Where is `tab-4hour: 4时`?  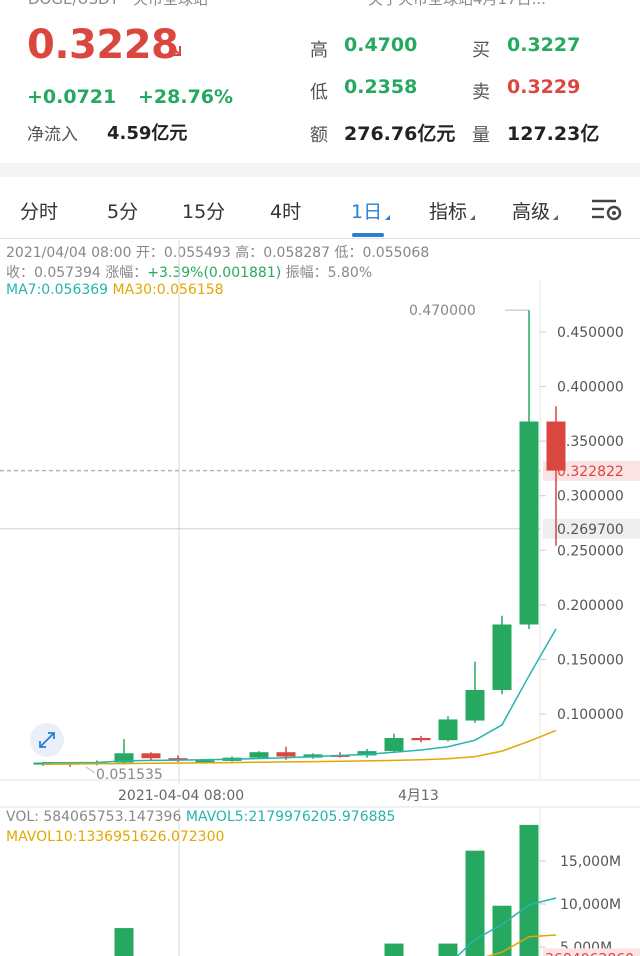 tab-4hour: 4时 is located at coordinates (286, 212).